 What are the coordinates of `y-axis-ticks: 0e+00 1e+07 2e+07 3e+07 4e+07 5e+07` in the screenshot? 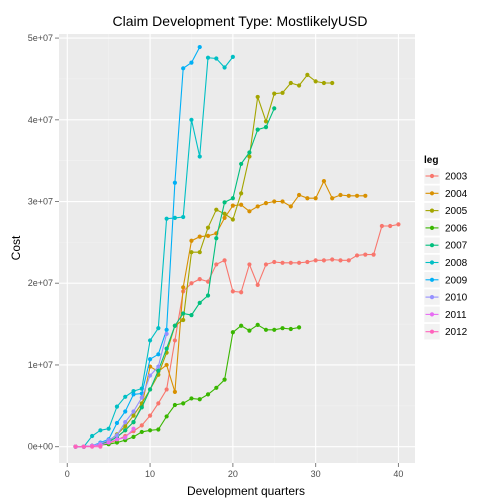 It's located at (43, 242).